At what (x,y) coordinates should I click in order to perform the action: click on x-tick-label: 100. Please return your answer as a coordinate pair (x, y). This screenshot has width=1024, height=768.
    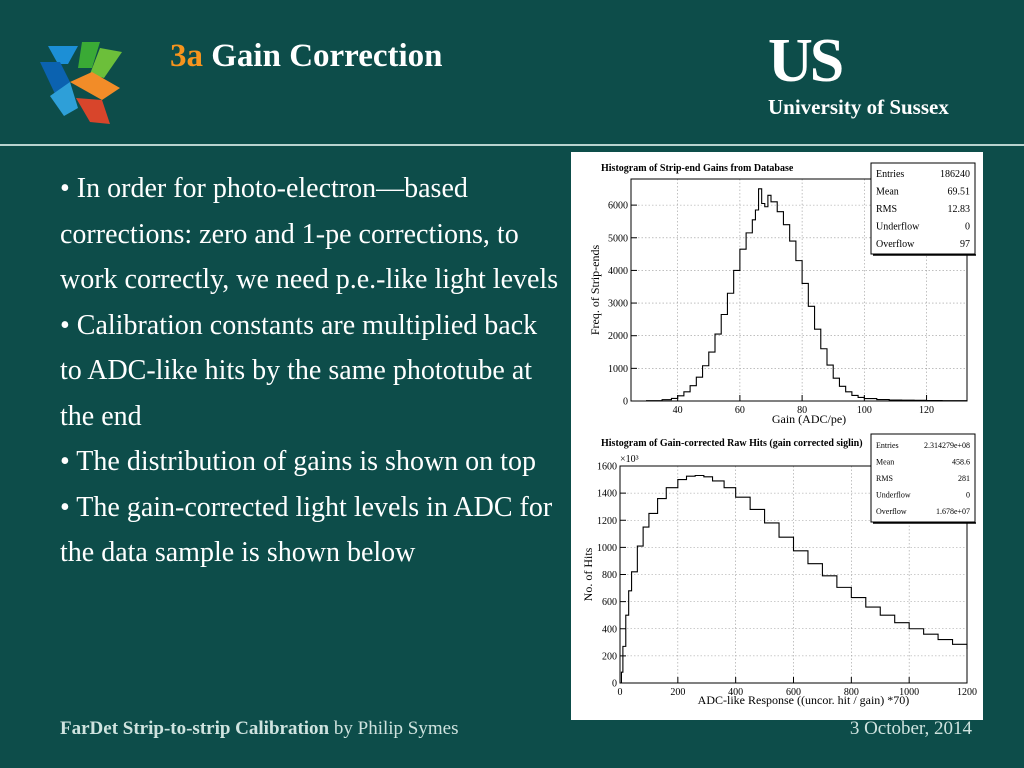
    Looking at the image, I should click on (864, 410).